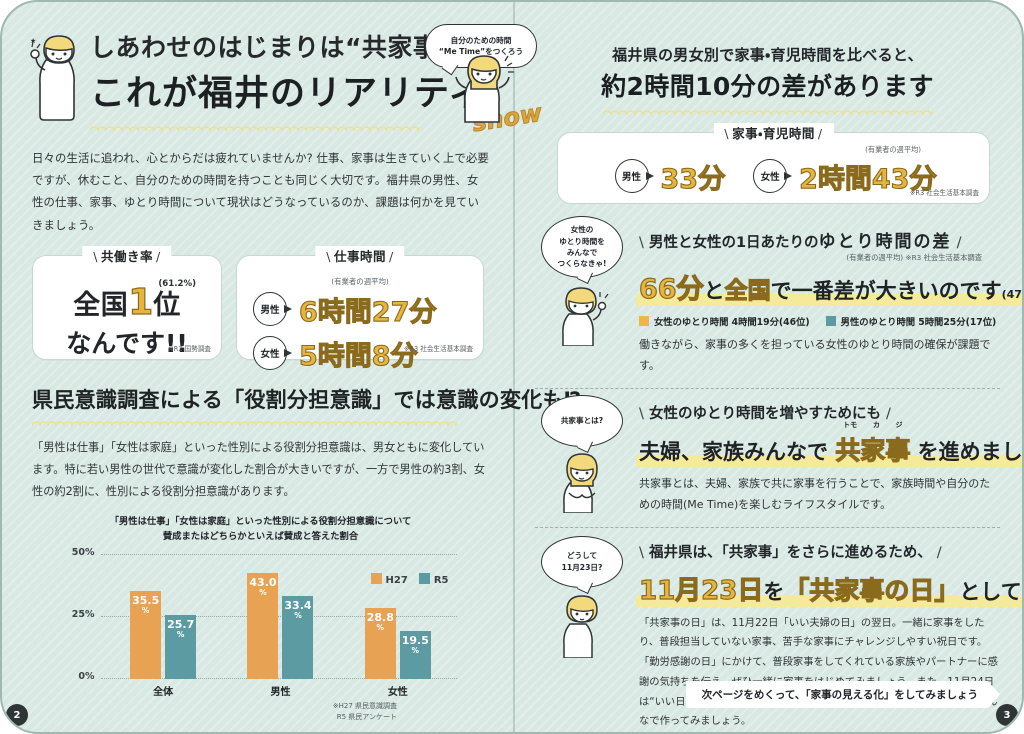 This screenshot has width=1024, height=734. I want to click on bubble-yutori-line1: 女性の, so click(582, 230).